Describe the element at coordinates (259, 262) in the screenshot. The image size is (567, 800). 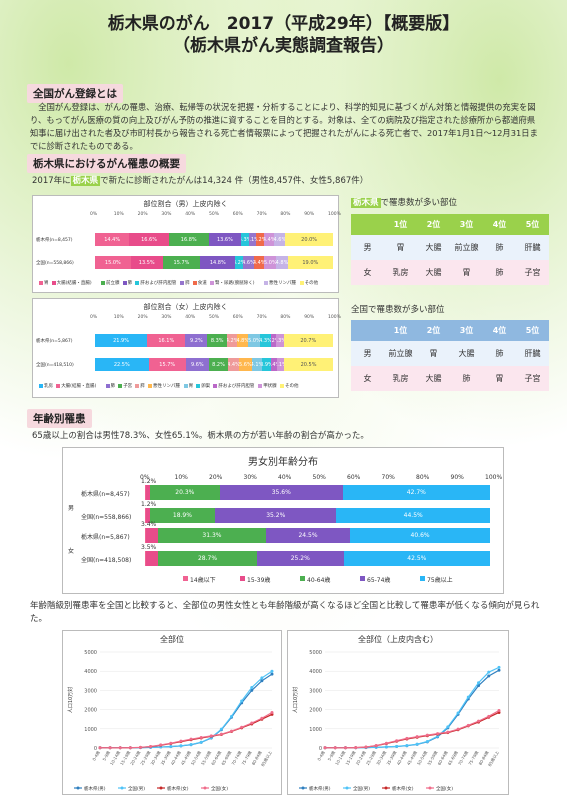
I see `site-bar-segment: 4.4%` at that location.